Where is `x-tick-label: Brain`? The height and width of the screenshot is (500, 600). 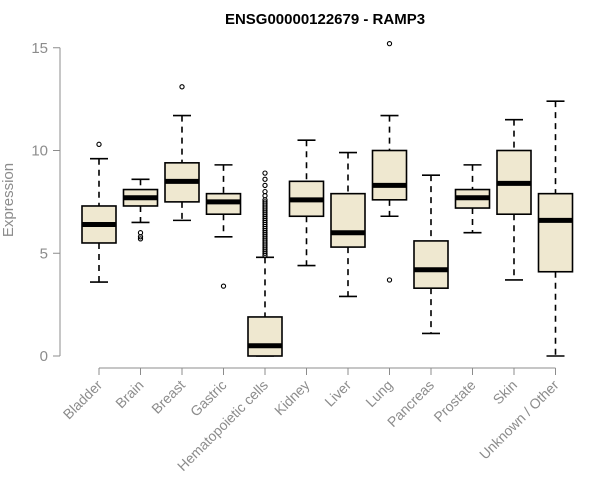
x-tick-label: Brain is located at coordinates (129, 394).